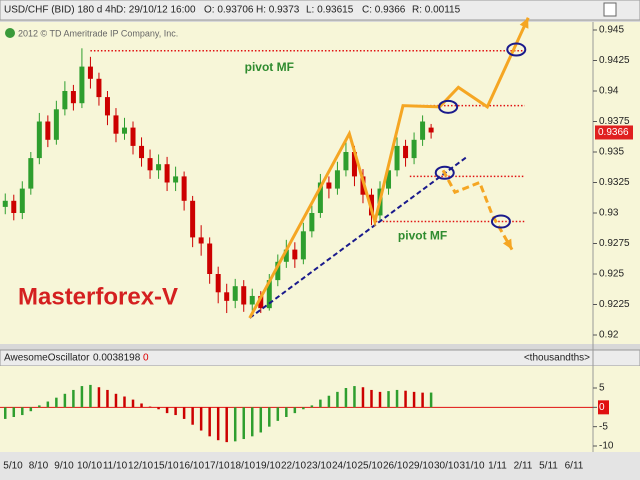  What do you see at coordinates (611, 274) in the screenshot?
I see `y-tick-label: 0.925` at bounding box center [611, 274].